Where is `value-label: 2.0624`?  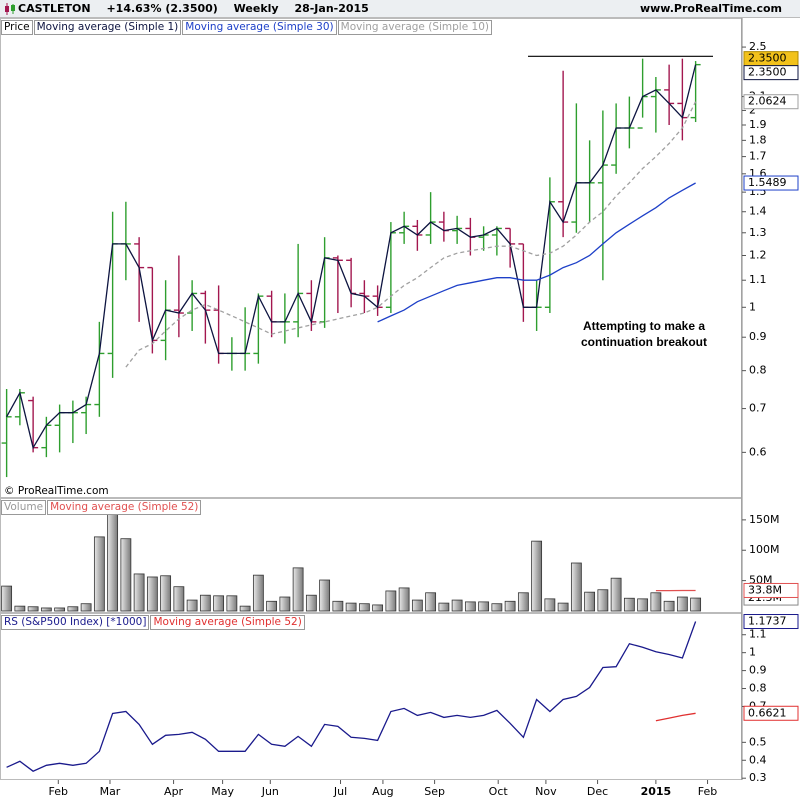
value-label: 2.0624 is located at coordinates (767, 101).